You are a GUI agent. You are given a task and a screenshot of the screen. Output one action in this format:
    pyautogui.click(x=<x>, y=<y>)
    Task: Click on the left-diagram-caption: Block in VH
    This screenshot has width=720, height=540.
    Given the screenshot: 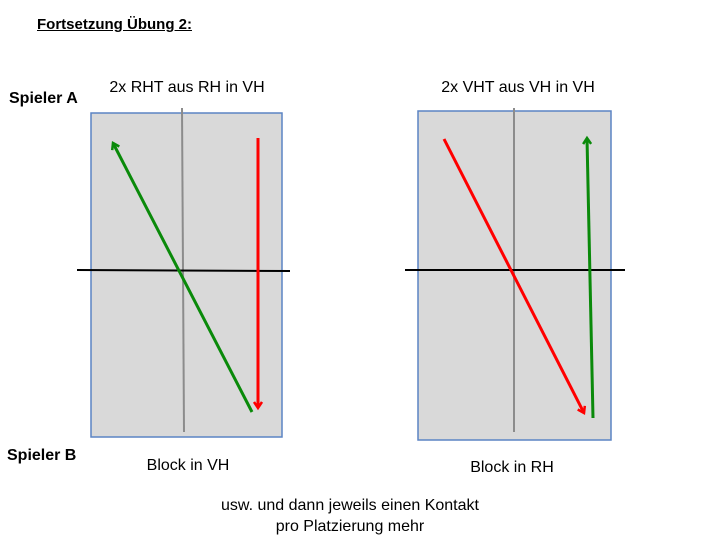 What is the action you would take?
    pyautogui.click(x=188, y=465)
    